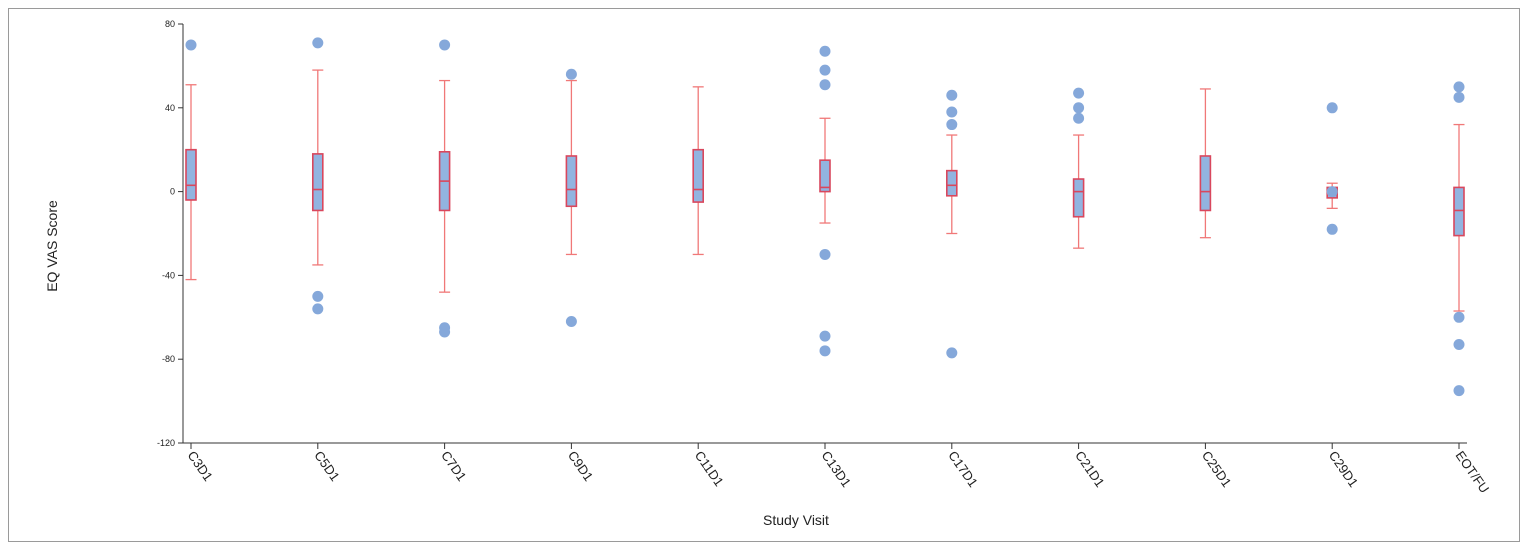 The image size is (1530, 552). Describe the element at coordinates (1343, 469) in the screenshot. I see `x-tick-label: C29D1` at that location.